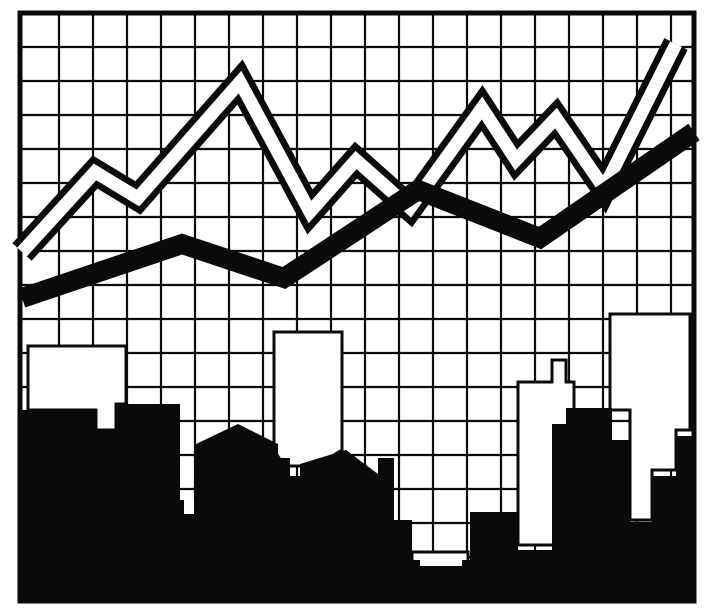 The image size is (706, 614). Describe the element at coordinates (308, 399) in the screenshot. I see `white-building-center` at that location.